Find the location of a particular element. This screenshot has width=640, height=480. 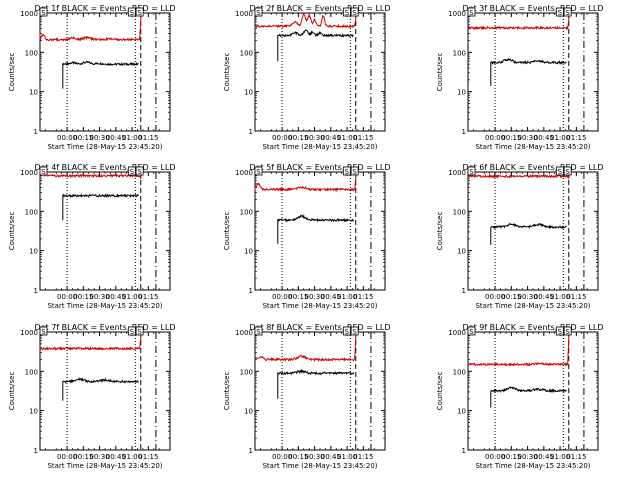

panel-title: Det 2f BLACK = Events, RED = LLD is located at coordinates (319, 8).